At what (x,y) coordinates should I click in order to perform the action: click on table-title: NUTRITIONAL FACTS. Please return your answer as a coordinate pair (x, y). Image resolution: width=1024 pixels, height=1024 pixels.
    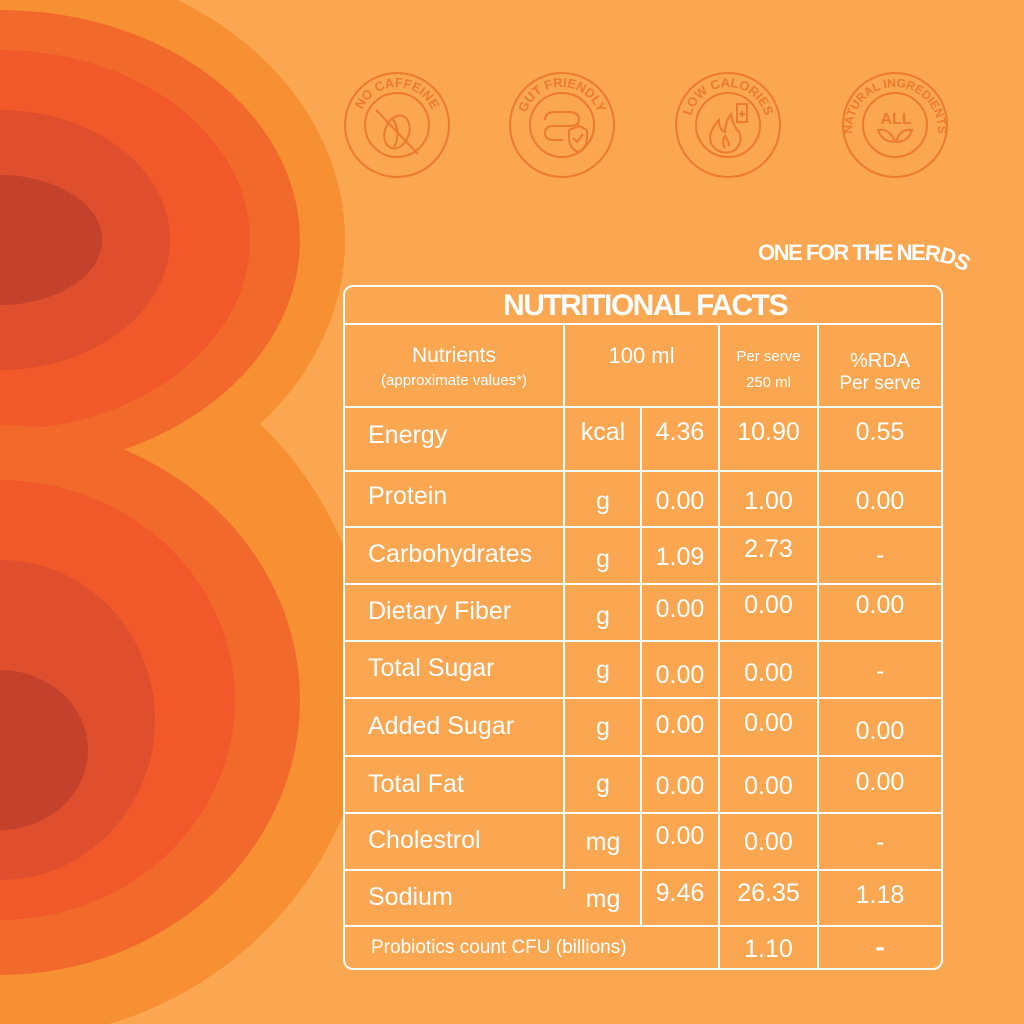
    Looking at the image, I should click on (645, 305).